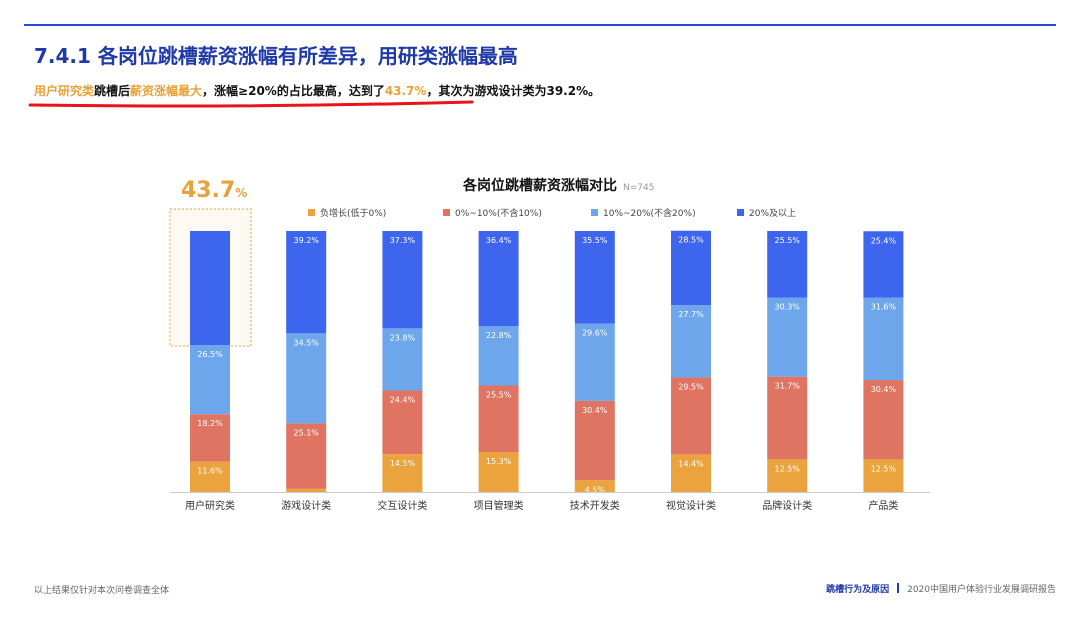 The height and width of the screenshot is (620, 1080). Describe the element at coordinates (210, 423) in the screenshot. I see `data-label: 18.2%` at that location.